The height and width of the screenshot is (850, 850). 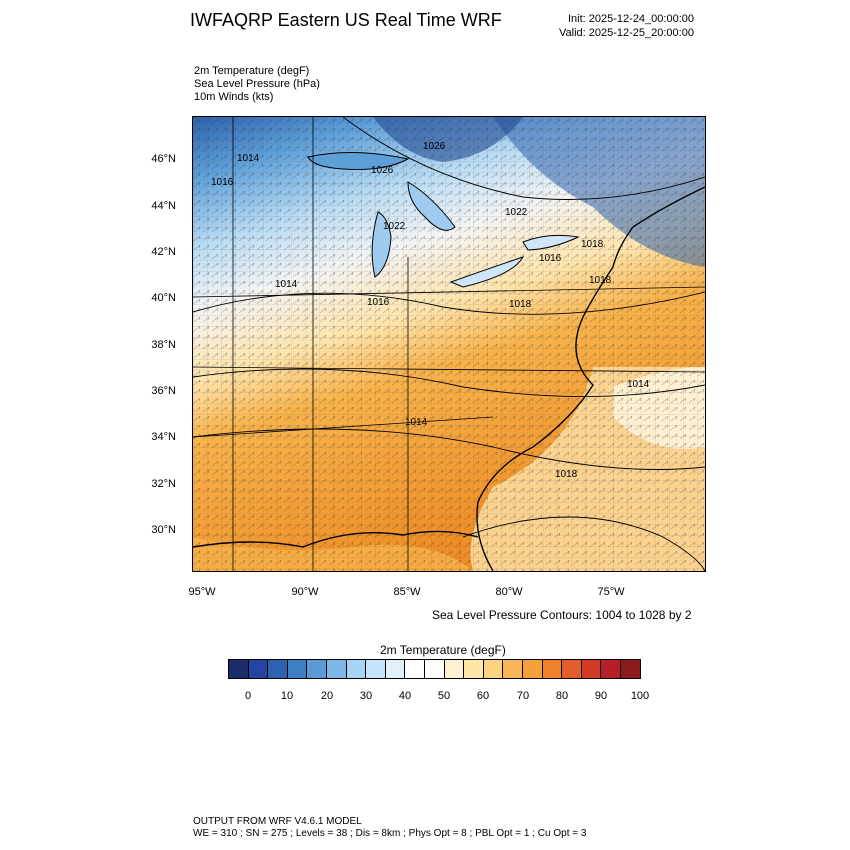 I want to click on model-footer: OUTPUT FROM WRF V4.6.1 MODEL, so click(x=277, y=821).